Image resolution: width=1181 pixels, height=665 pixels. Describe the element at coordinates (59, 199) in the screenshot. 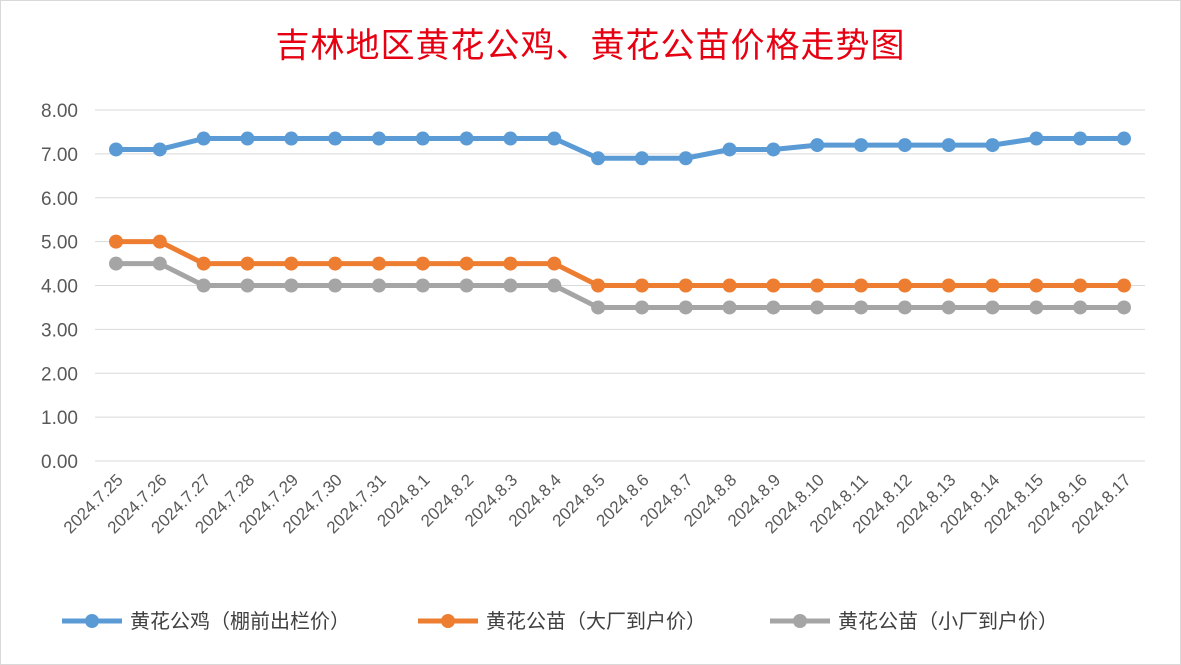

I see `y-tick-label: 6.00` at that location.